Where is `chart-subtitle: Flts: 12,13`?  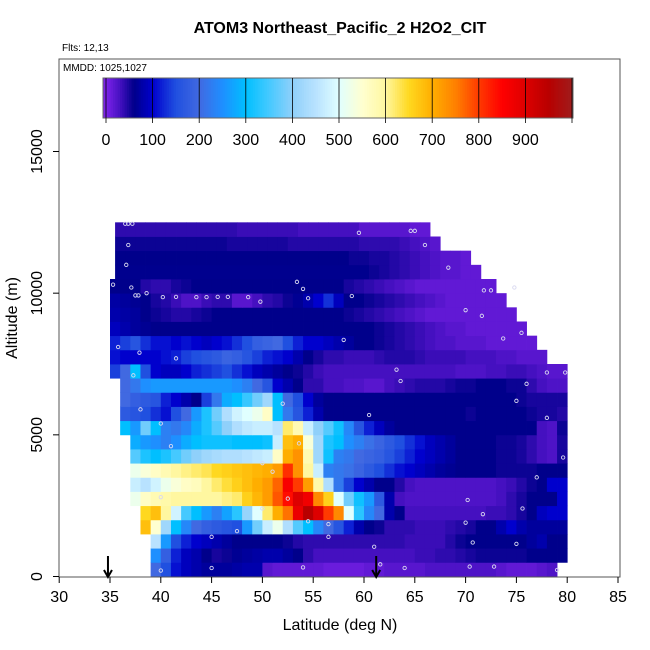 chart-subtitle: Flts: 12,13 is located at coordinates (85, 48).